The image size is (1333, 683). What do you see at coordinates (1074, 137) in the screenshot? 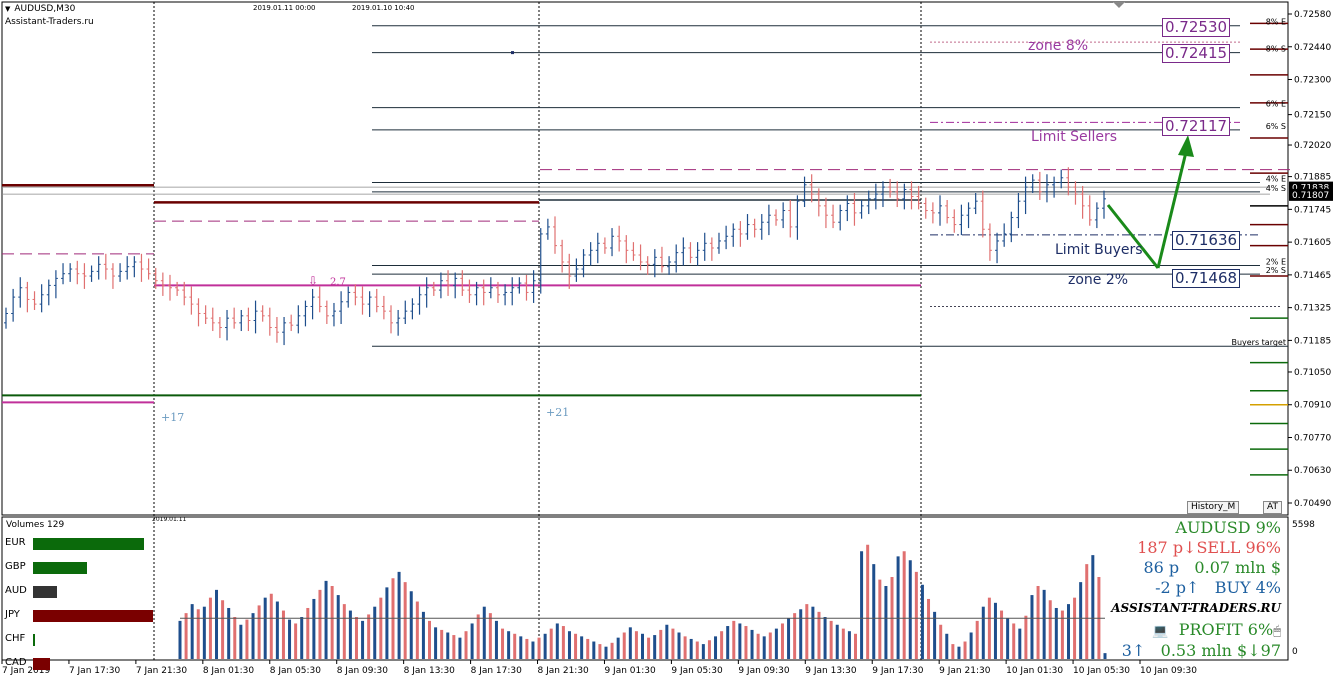
I see `limit-sellers-label: Limit Sellers` at bounding box center [1074, 137].